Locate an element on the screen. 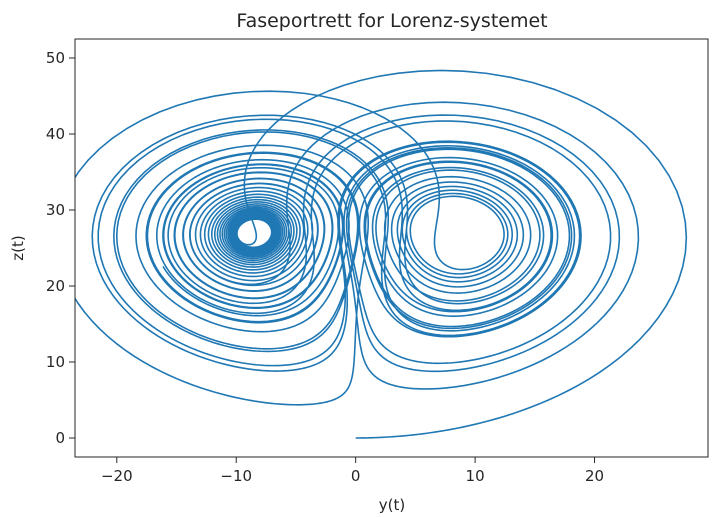  y-tick-label: 20 is located at coordinates (55, 286).